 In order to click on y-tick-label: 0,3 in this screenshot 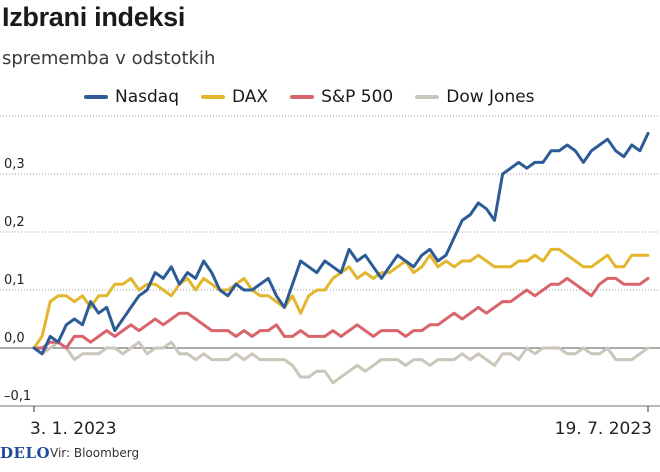, I will do `click(14, 164)`.